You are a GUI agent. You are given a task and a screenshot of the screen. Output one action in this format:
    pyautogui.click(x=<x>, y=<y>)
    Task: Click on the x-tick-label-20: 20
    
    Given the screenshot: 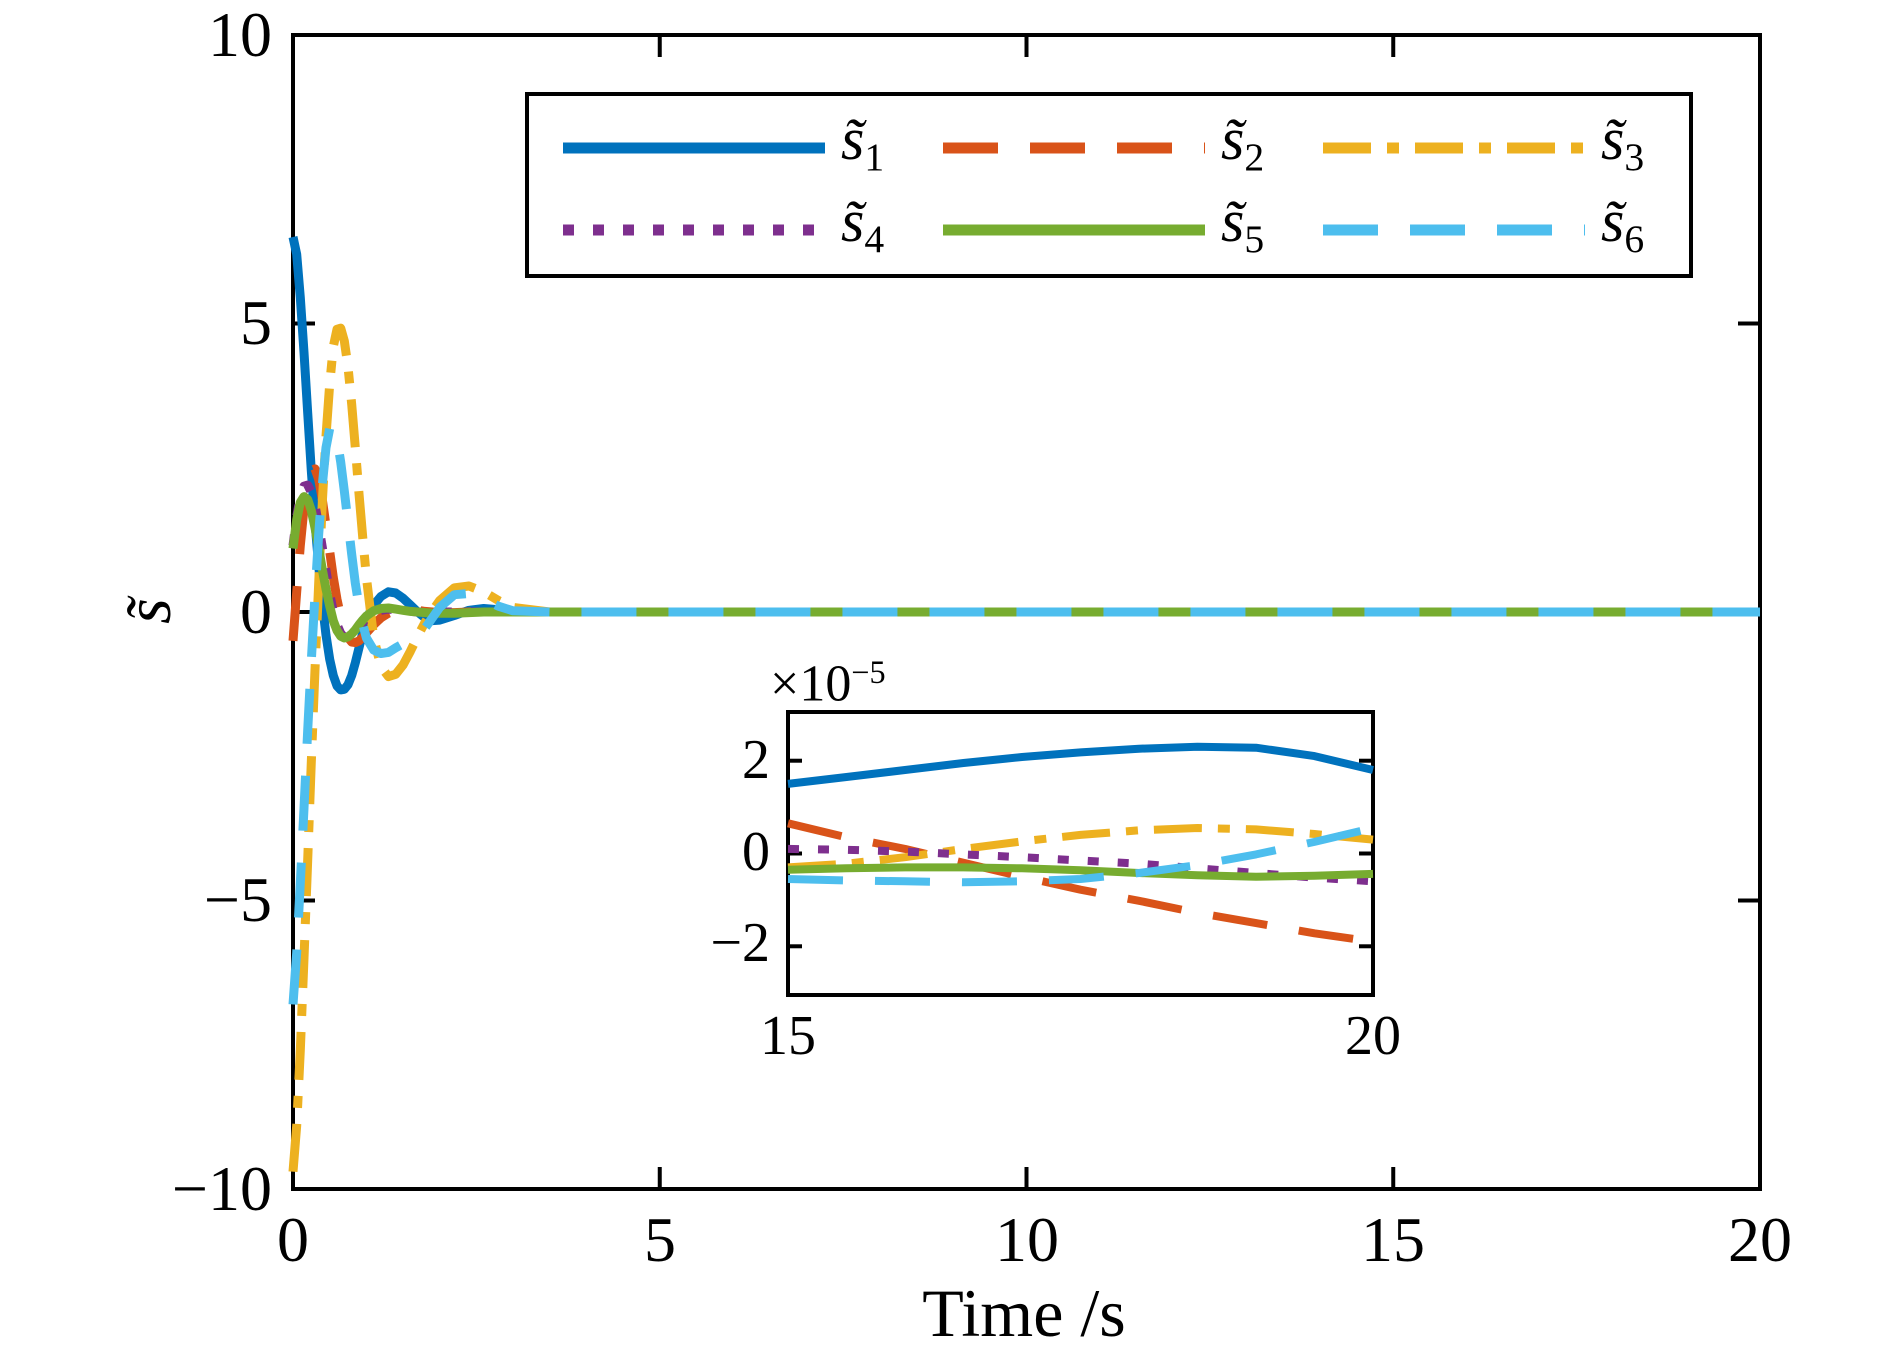 What is the action you would take?
    pyautogui.click(x=1760, y=1239)
    